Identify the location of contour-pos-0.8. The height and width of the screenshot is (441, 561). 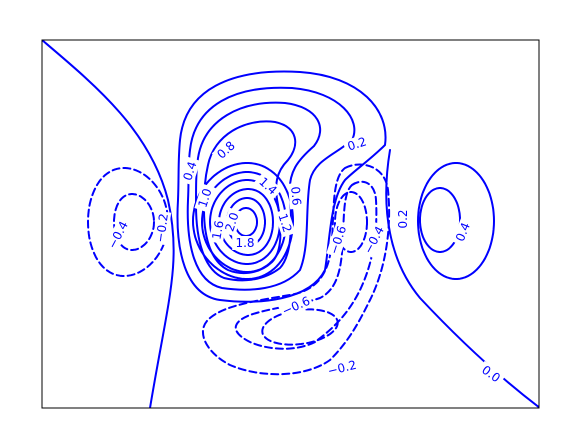
(250, 197).